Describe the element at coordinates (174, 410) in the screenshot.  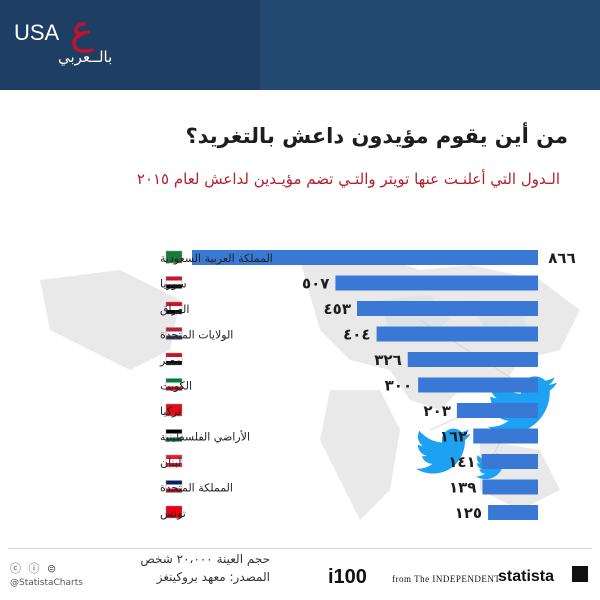
I see `flag-icon-turkey` at that location.